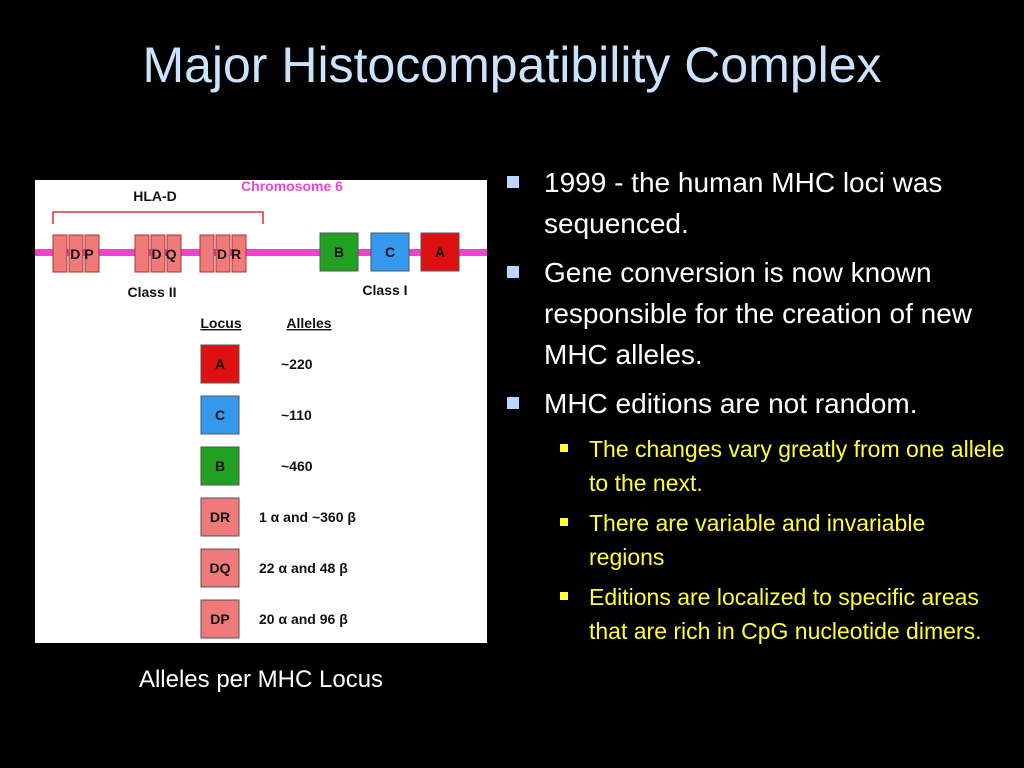 The height and width of the screenshot is (768, 1024). I want to click on locus-row: DR 1 α and ~360 β, so click(278, 517).